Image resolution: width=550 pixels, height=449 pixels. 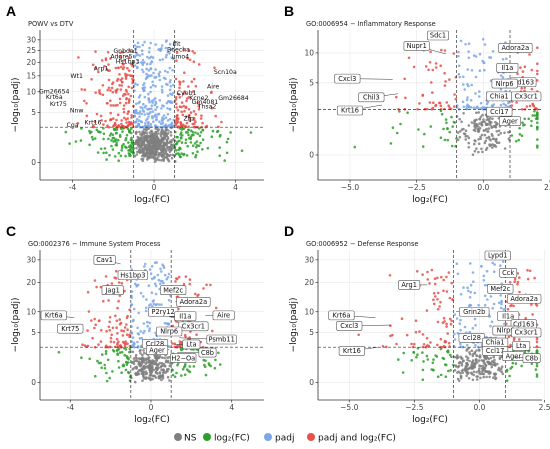 I want to click on gene-label: Nnw, so click(x=77, y=111).